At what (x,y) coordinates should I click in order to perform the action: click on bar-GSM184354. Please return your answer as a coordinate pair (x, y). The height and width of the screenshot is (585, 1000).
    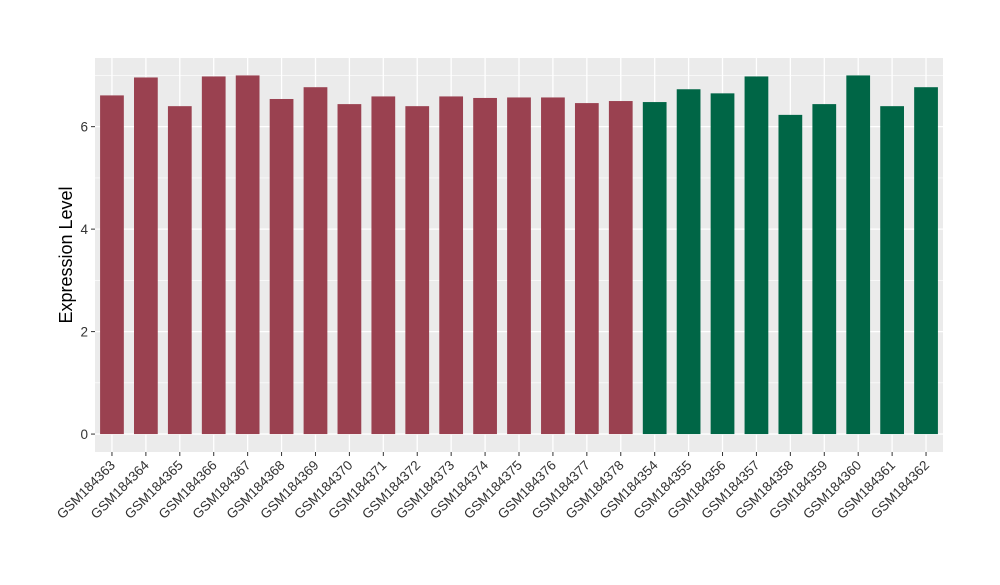
    Looking at the image, I should click on (654, 268).